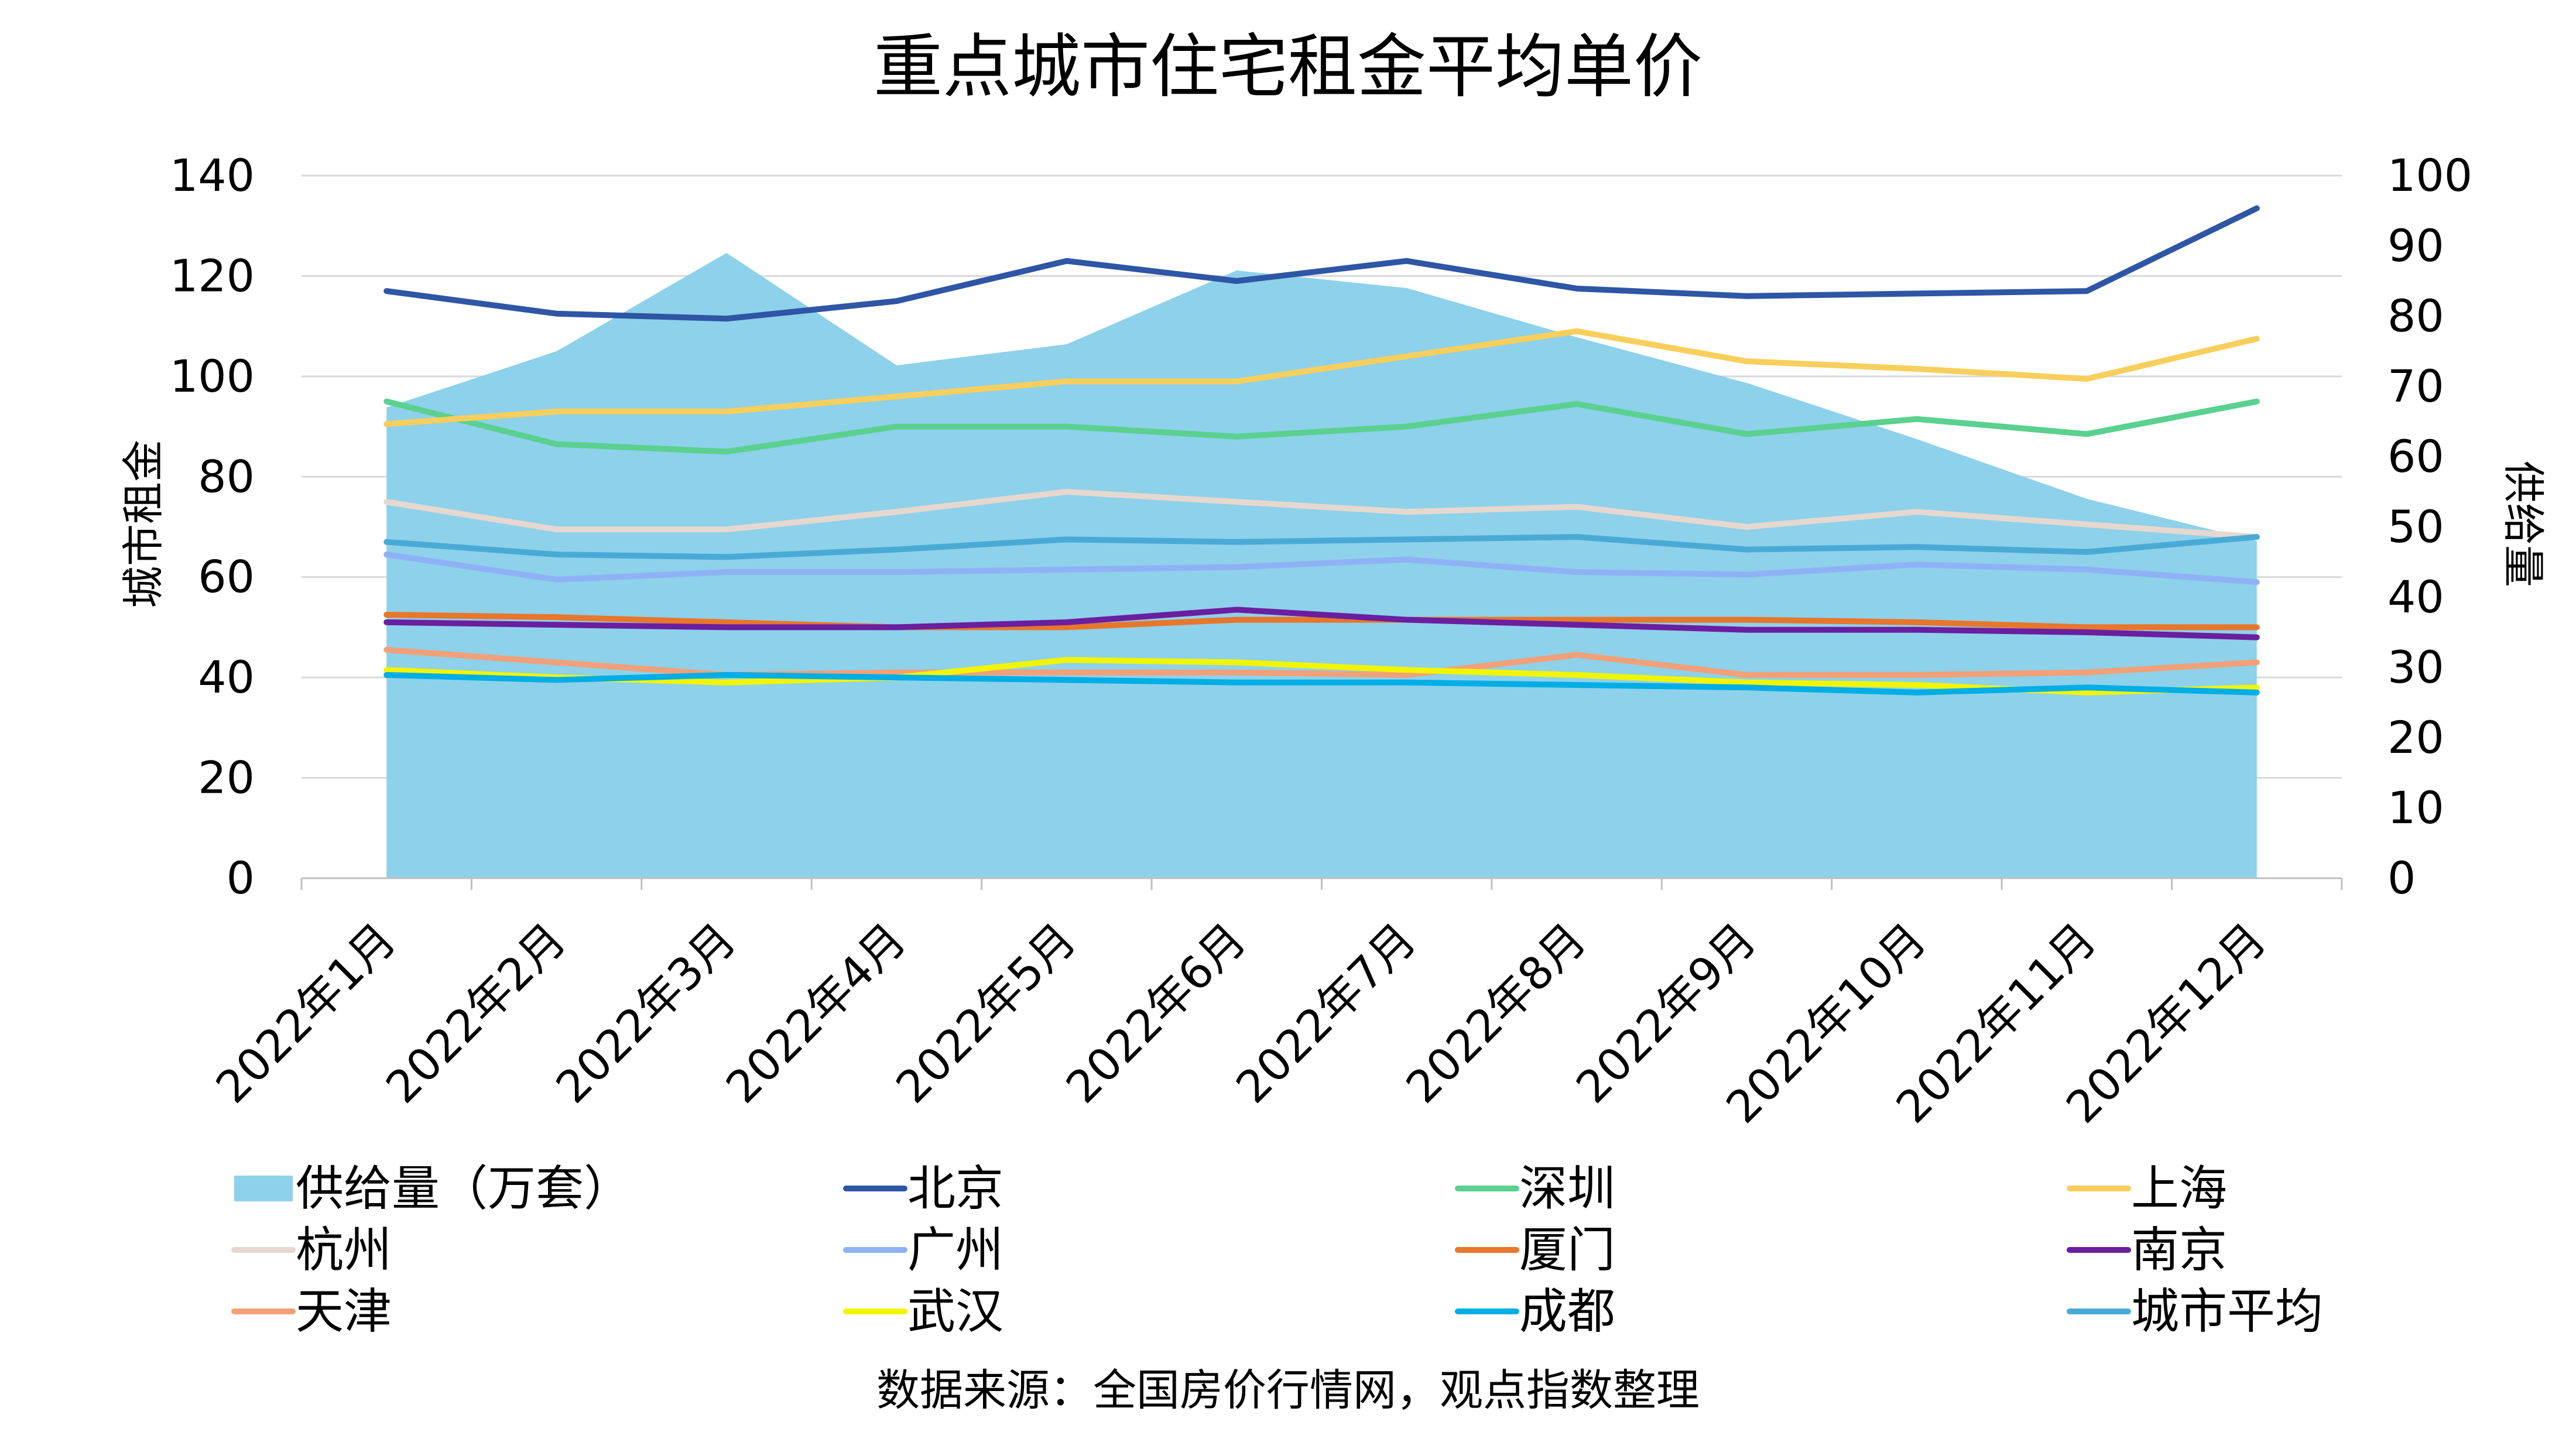  I want to click on series-line-杭州, so click(1321, 514).